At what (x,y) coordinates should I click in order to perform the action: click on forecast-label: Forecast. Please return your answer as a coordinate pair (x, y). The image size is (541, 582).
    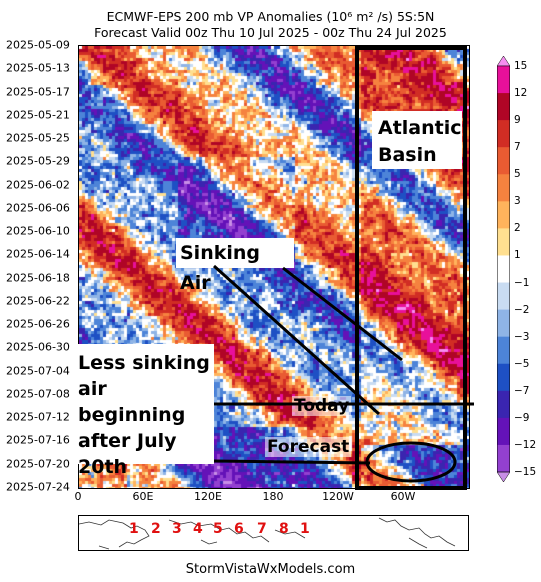
    Looking at the image, I should click on (308, 447).